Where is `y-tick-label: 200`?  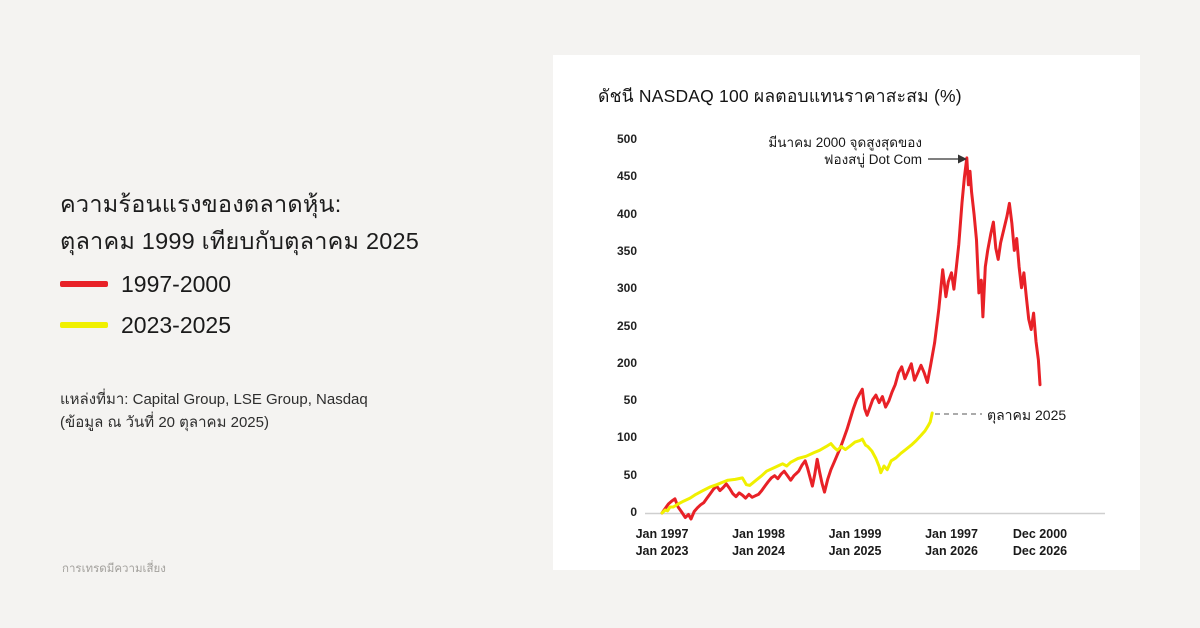
y-tick-label: 200 is located at coordinates (626, 362).